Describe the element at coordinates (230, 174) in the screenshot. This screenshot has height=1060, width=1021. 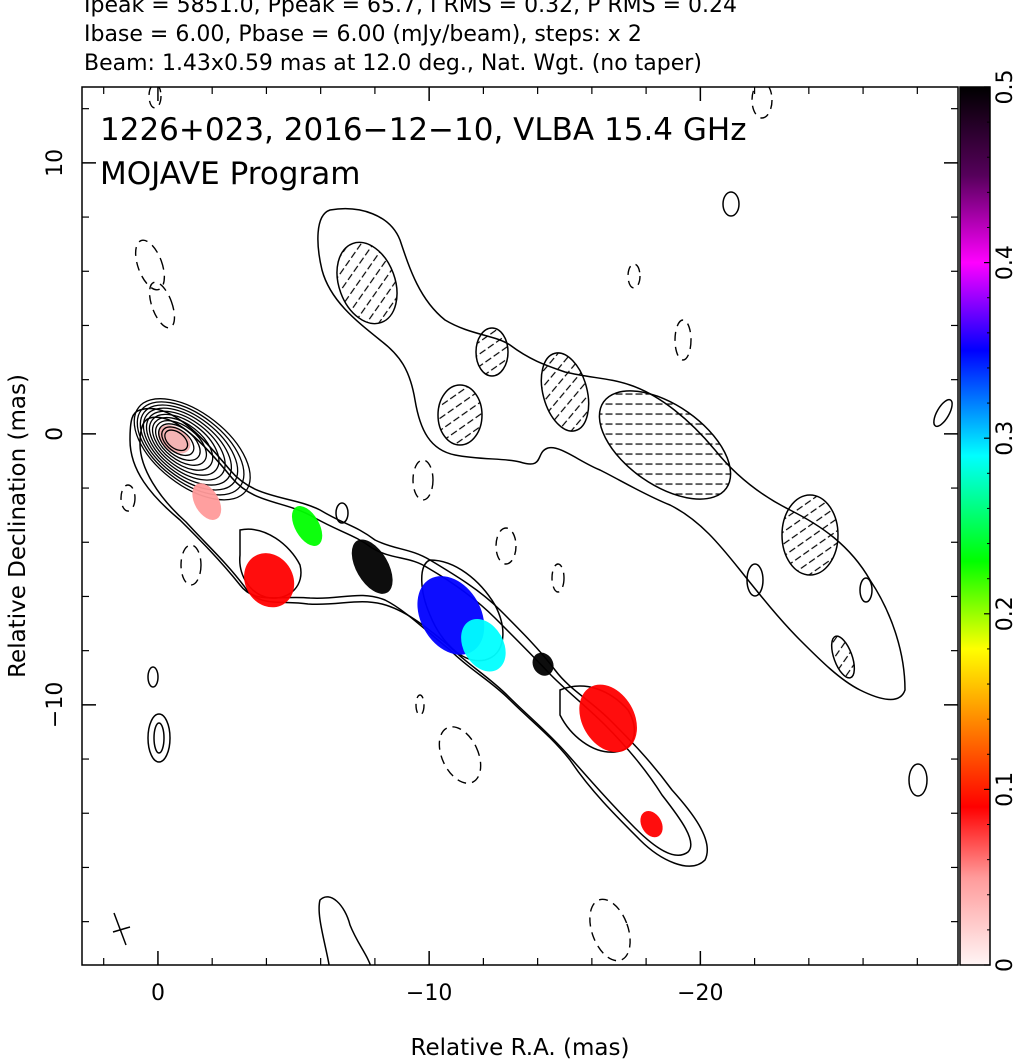
I see `plot-label-program: MOJAVE Program` at that location.